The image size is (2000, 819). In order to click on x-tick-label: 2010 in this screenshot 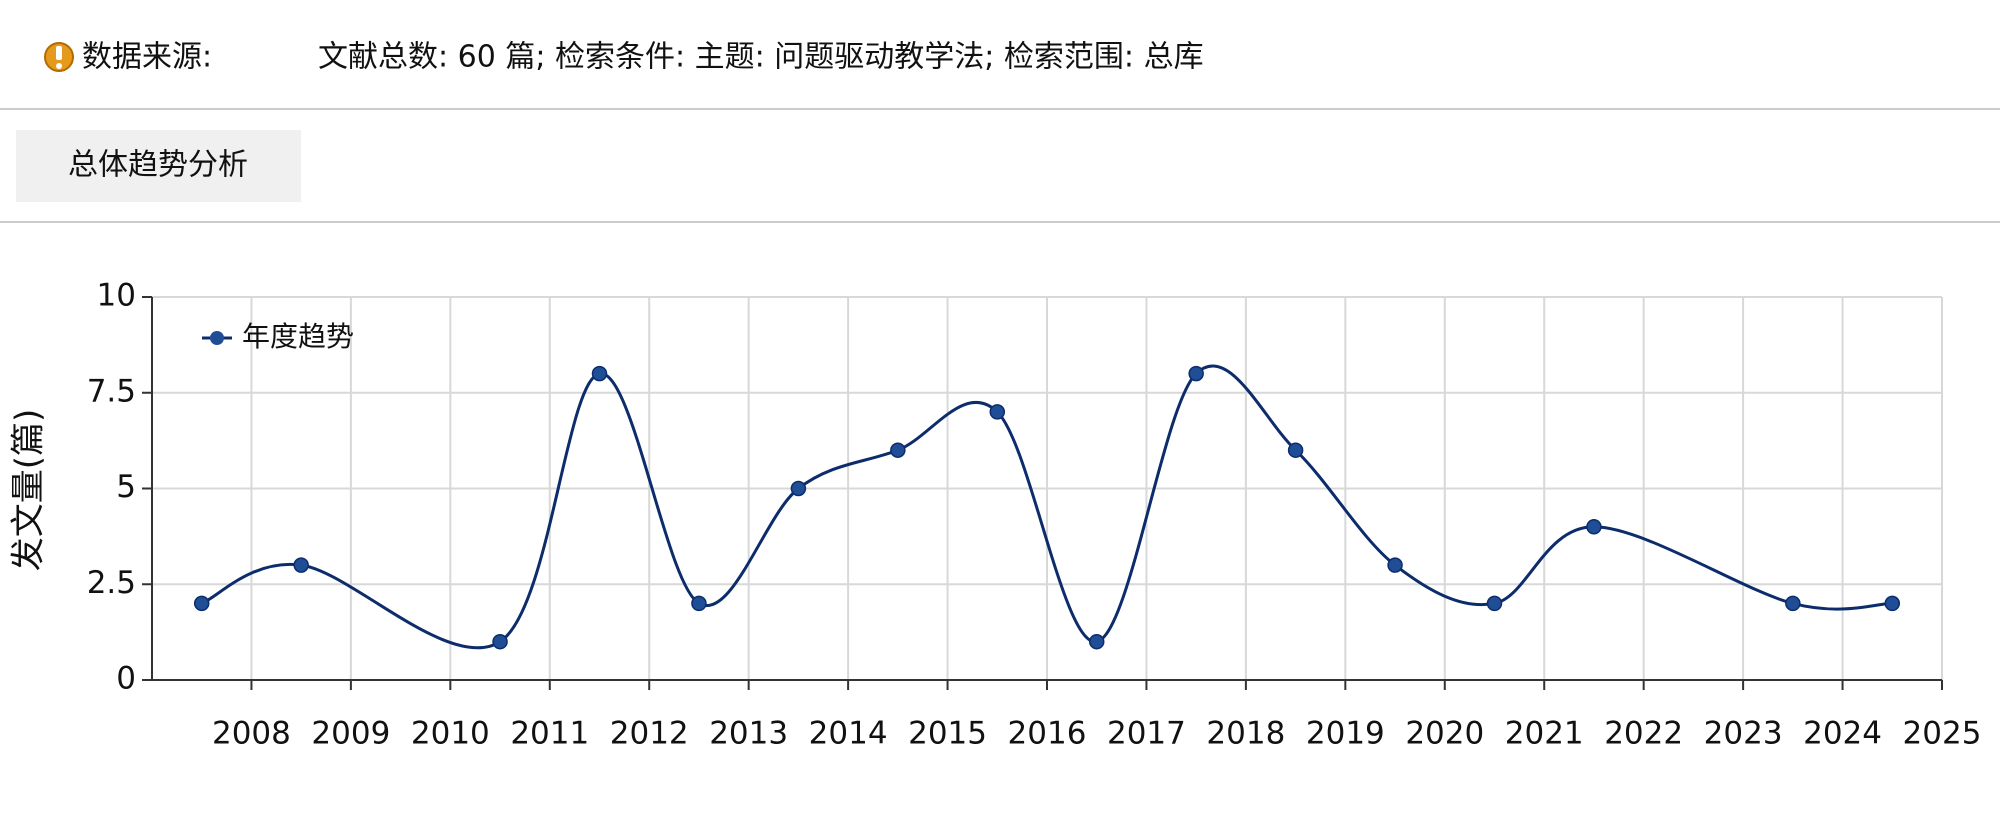, I will do `click(450, 734)`.